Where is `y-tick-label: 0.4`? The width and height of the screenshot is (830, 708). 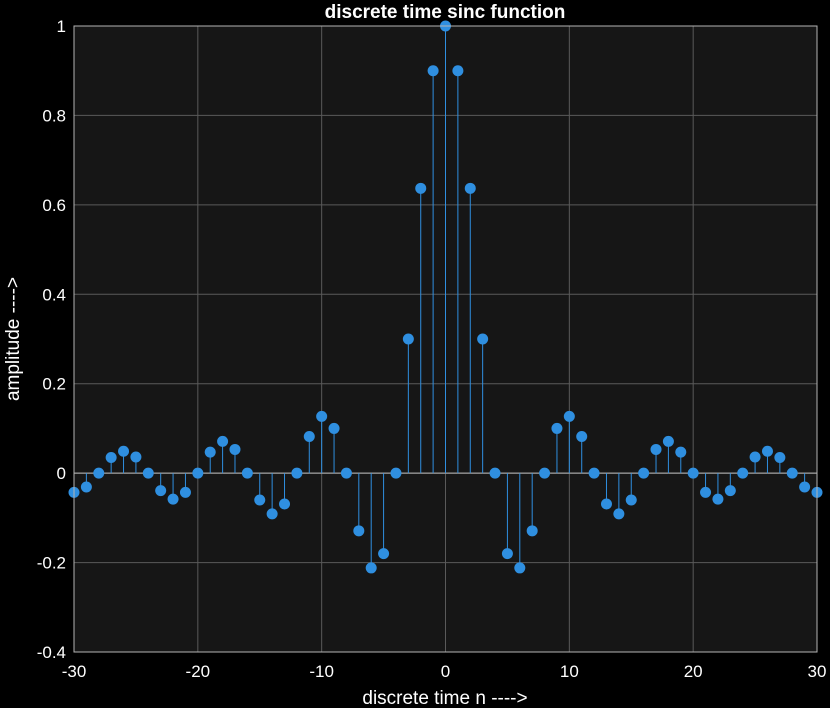 y-tick-label: 0.4 is located at coordinates (54, 294).